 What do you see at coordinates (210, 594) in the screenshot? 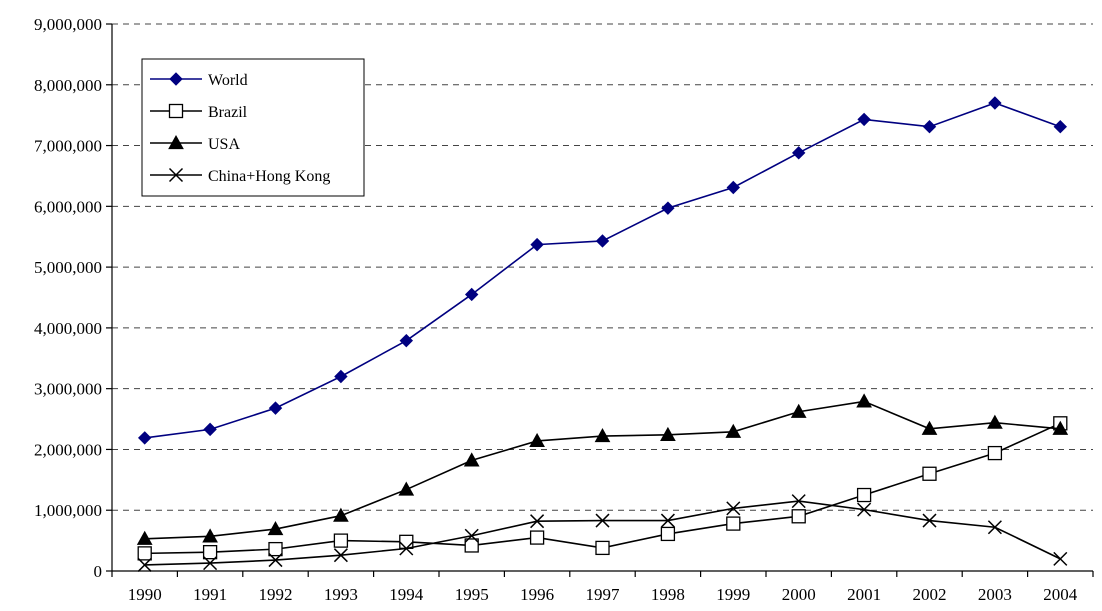
I see `x-tick-label: 1991` at bounding box center [210, 594].